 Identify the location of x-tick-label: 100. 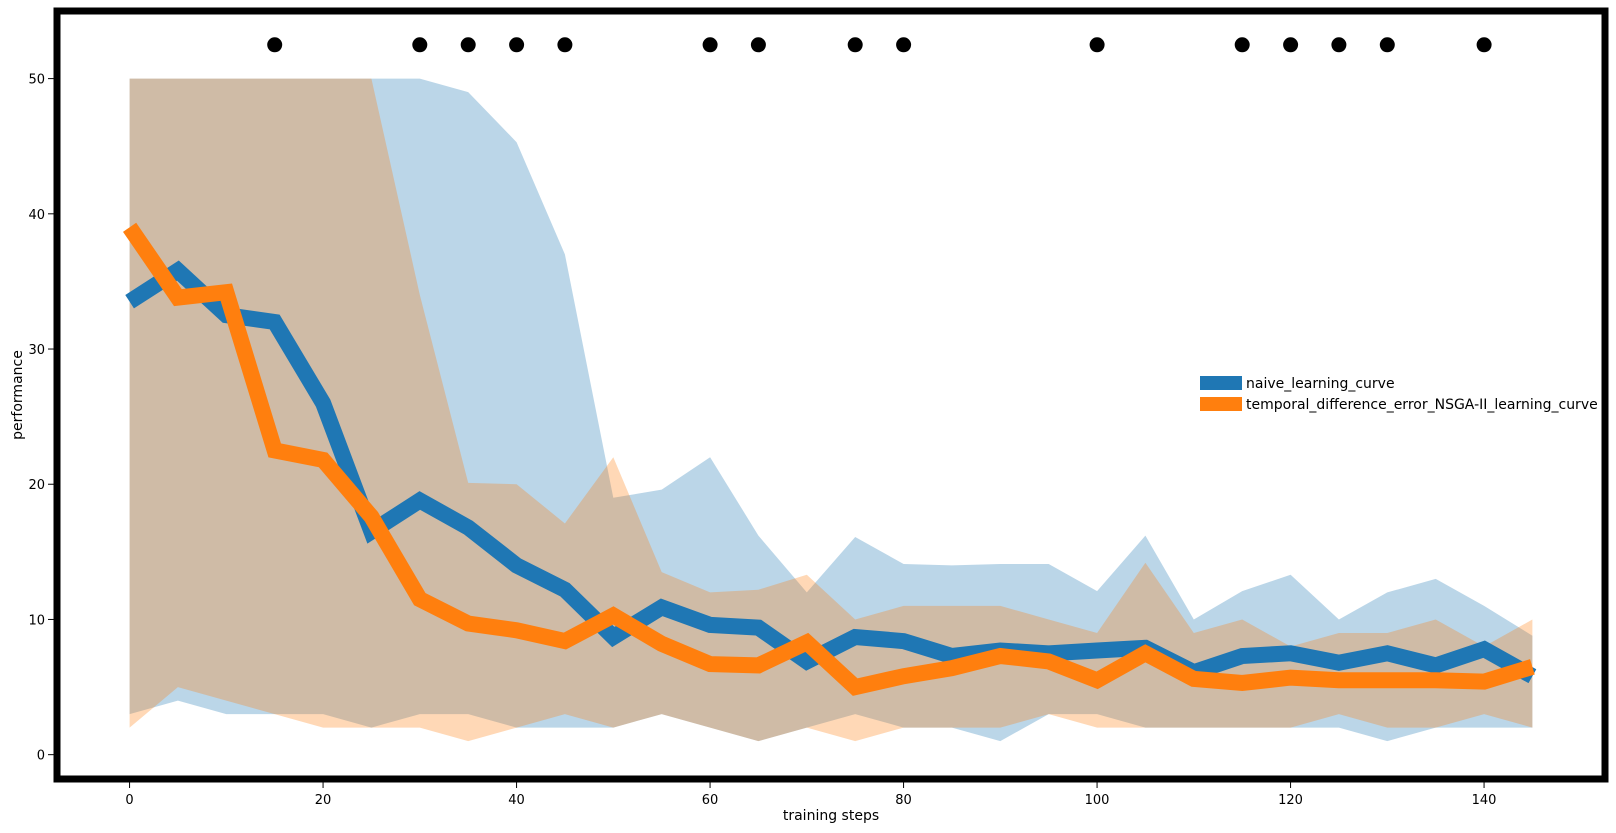
(1097, 800).